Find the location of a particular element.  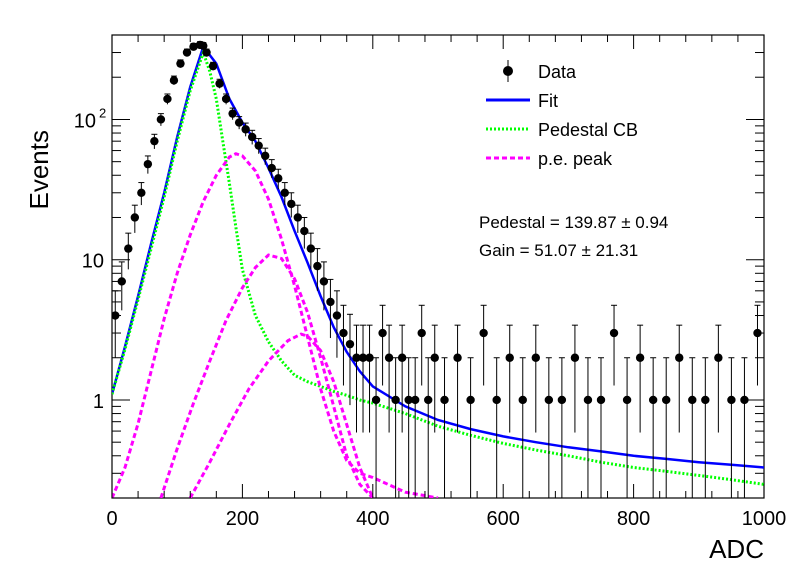

legend-item: p.e. peak is located at coordinates (549, 159).